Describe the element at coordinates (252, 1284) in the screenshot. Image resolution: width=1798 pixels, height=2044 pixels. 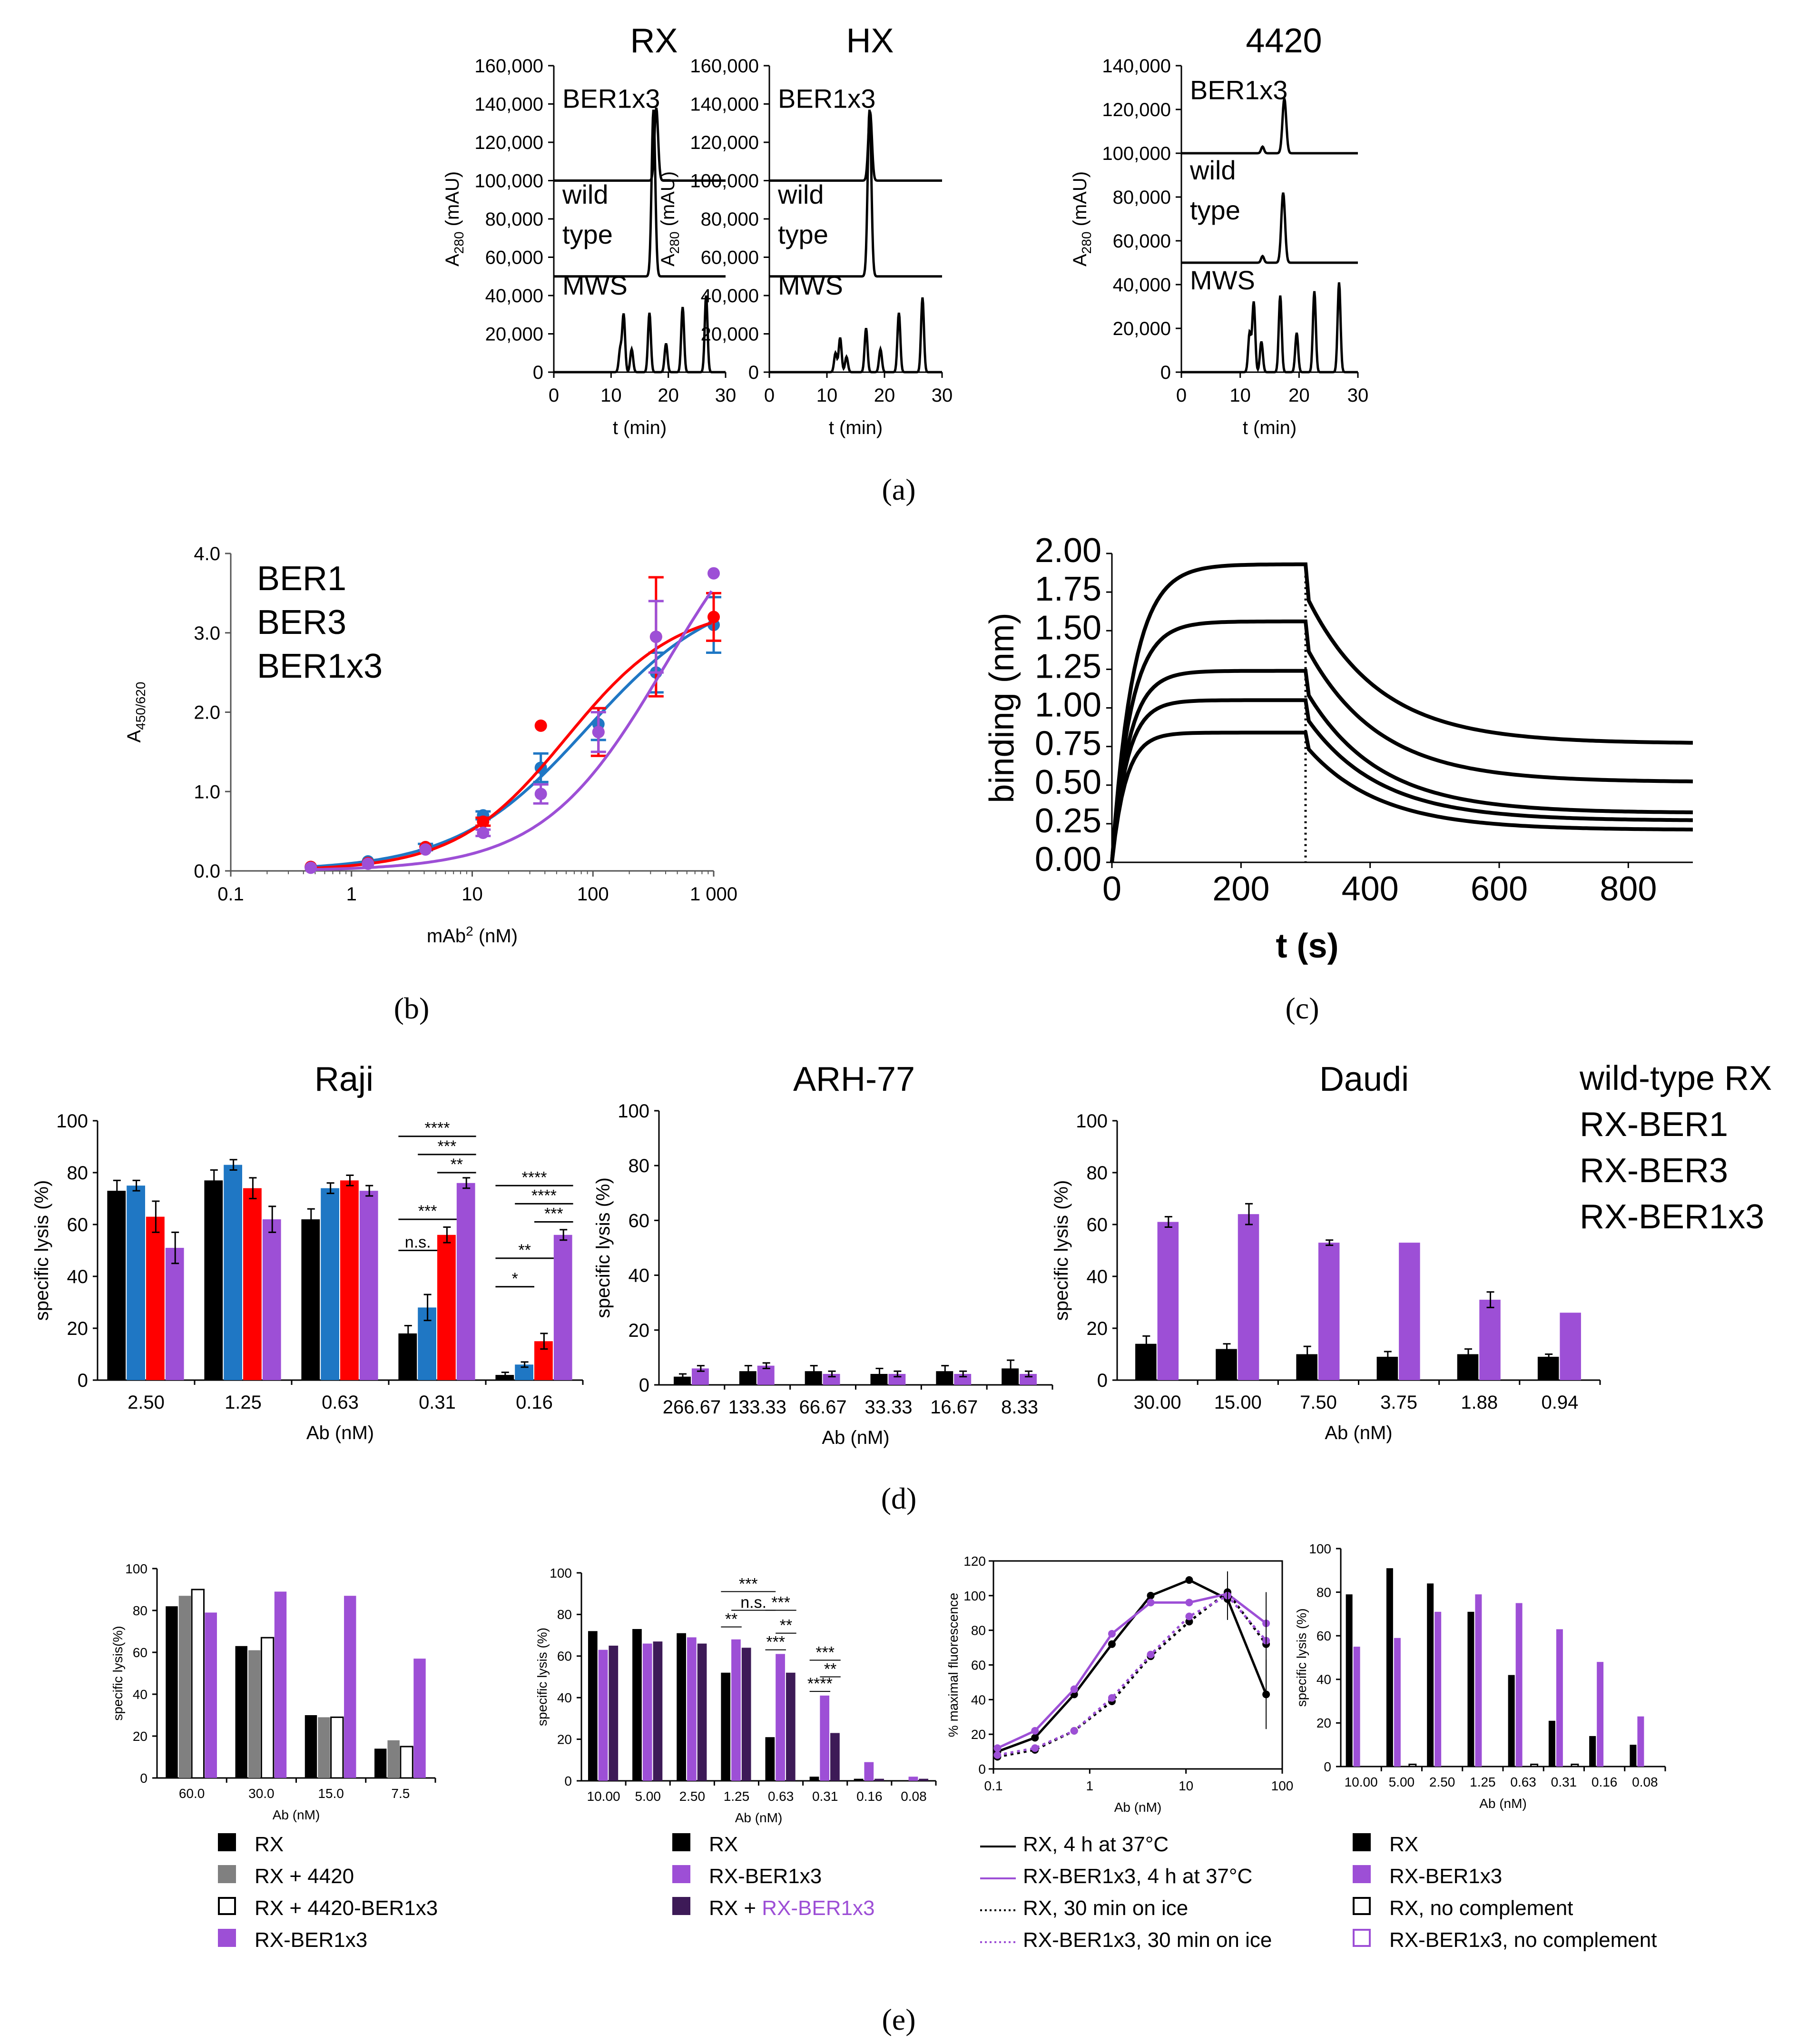
I see `bar-rx-ber3` at that location.